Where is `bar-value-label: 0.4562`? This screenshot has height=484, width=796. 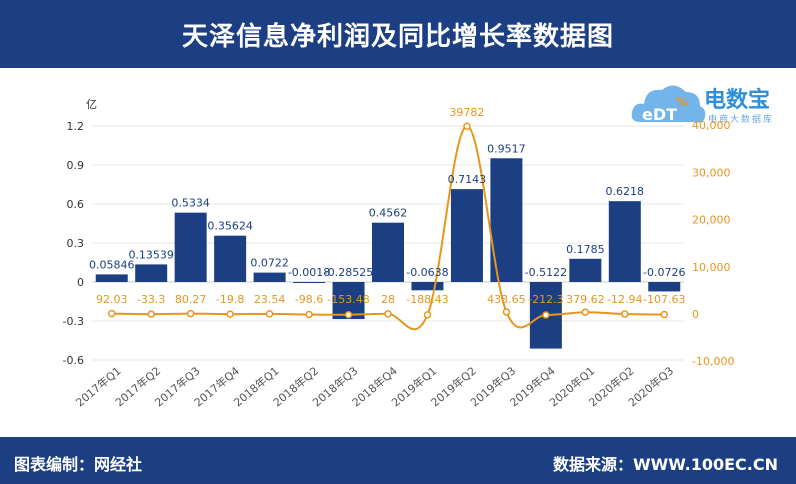 bar-value-label: 0.4562 is located at coordinates (388, 213).